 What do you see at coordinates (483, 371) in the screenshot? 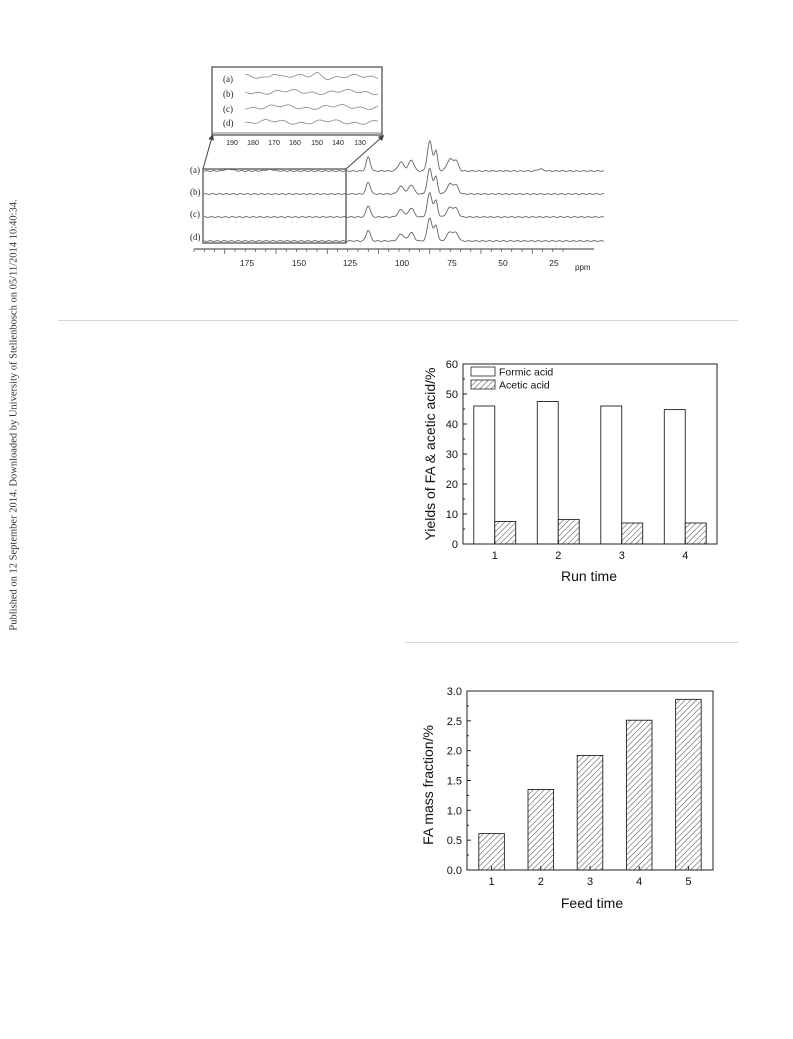
I see `legend-swatch-formic` at bounding box center [483, 371].